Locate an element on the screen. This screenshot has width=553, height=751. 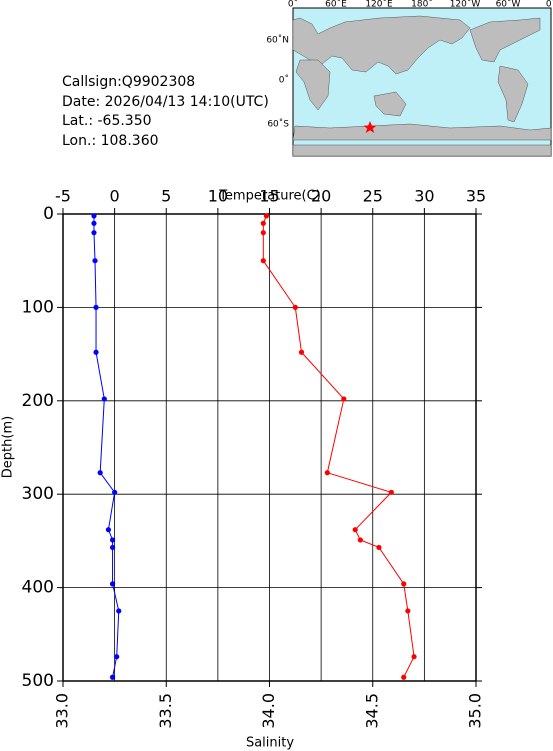
map-lat-label: 0˚ is located at coordinates (284, 80).